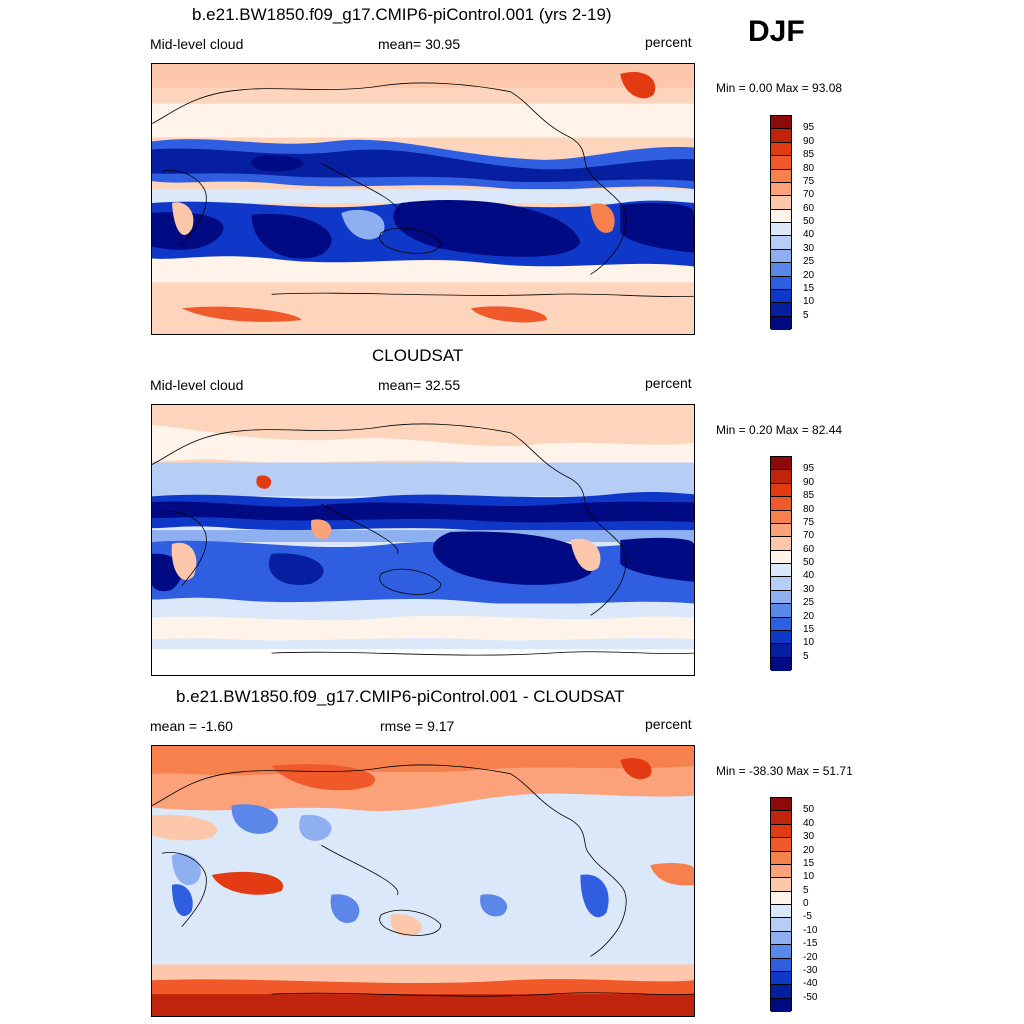 The height and width of the screenshot is (1024, 1024). I want to click on colorbar-tick-label: -10, so click(810, 930).